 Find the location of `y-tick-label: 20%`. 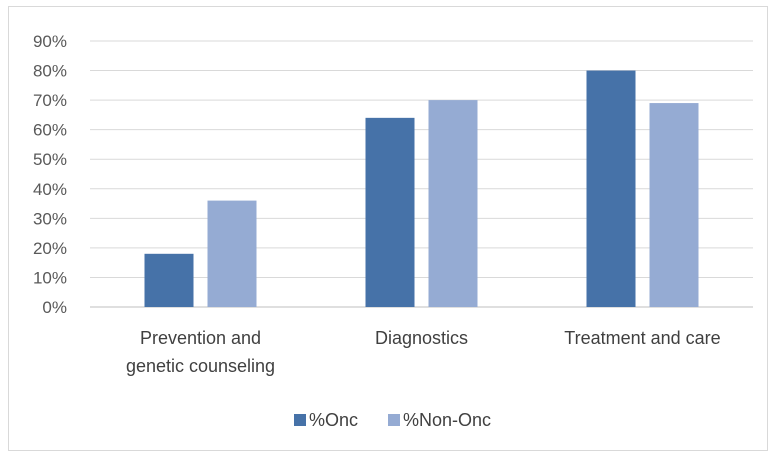

y-tick-label: 20% is located at coordinates (50, 248).